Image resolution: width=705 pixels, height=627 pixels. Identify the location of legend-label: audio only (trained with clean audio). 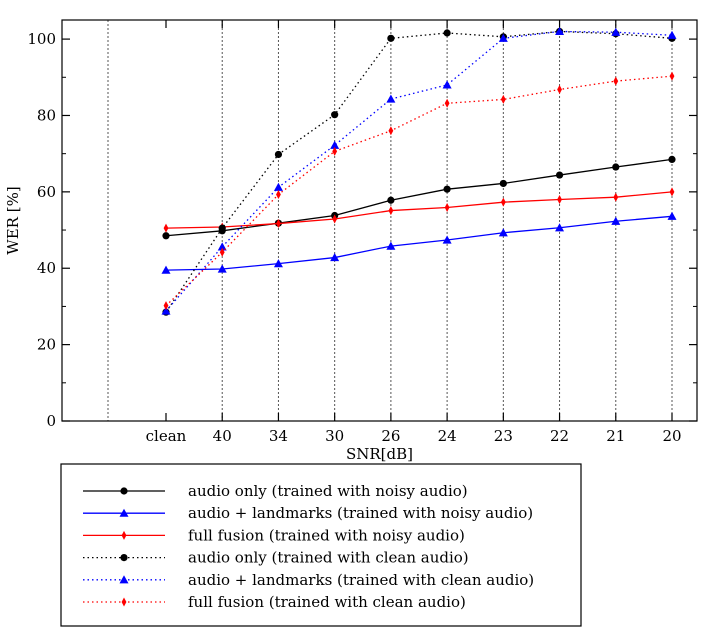
(328, 558).